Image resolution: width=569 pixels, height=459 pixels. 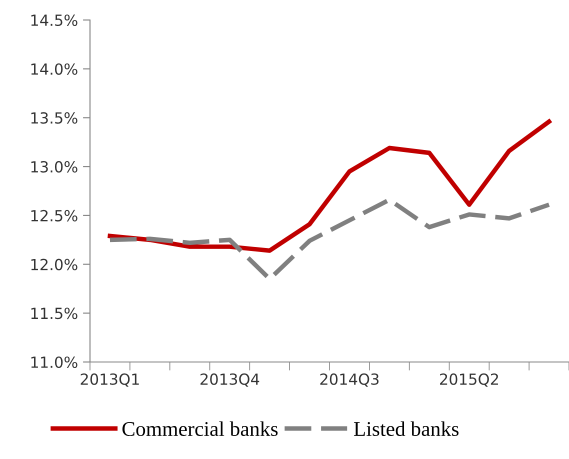 I want to click on x-tick-label: 2013Q1, so click(x=109, y=380).